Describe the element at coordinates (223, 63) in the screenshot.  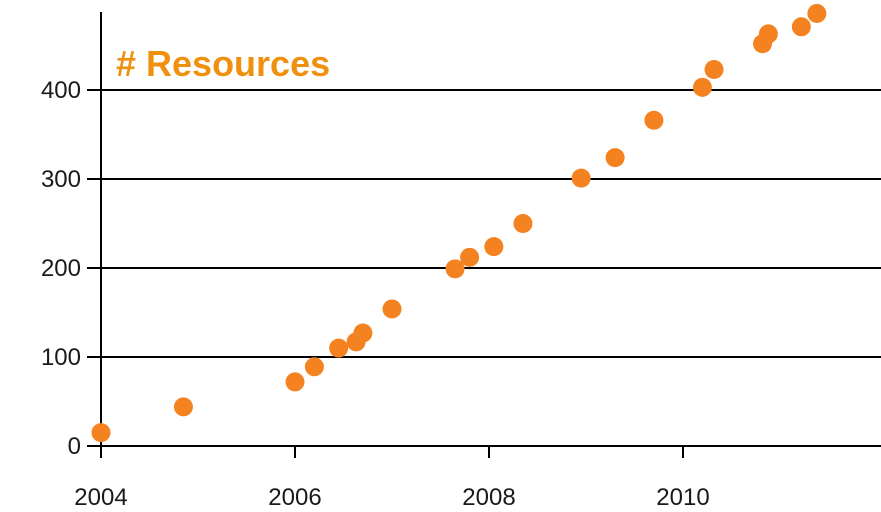
I see `chart-title: # Resources` at that location.